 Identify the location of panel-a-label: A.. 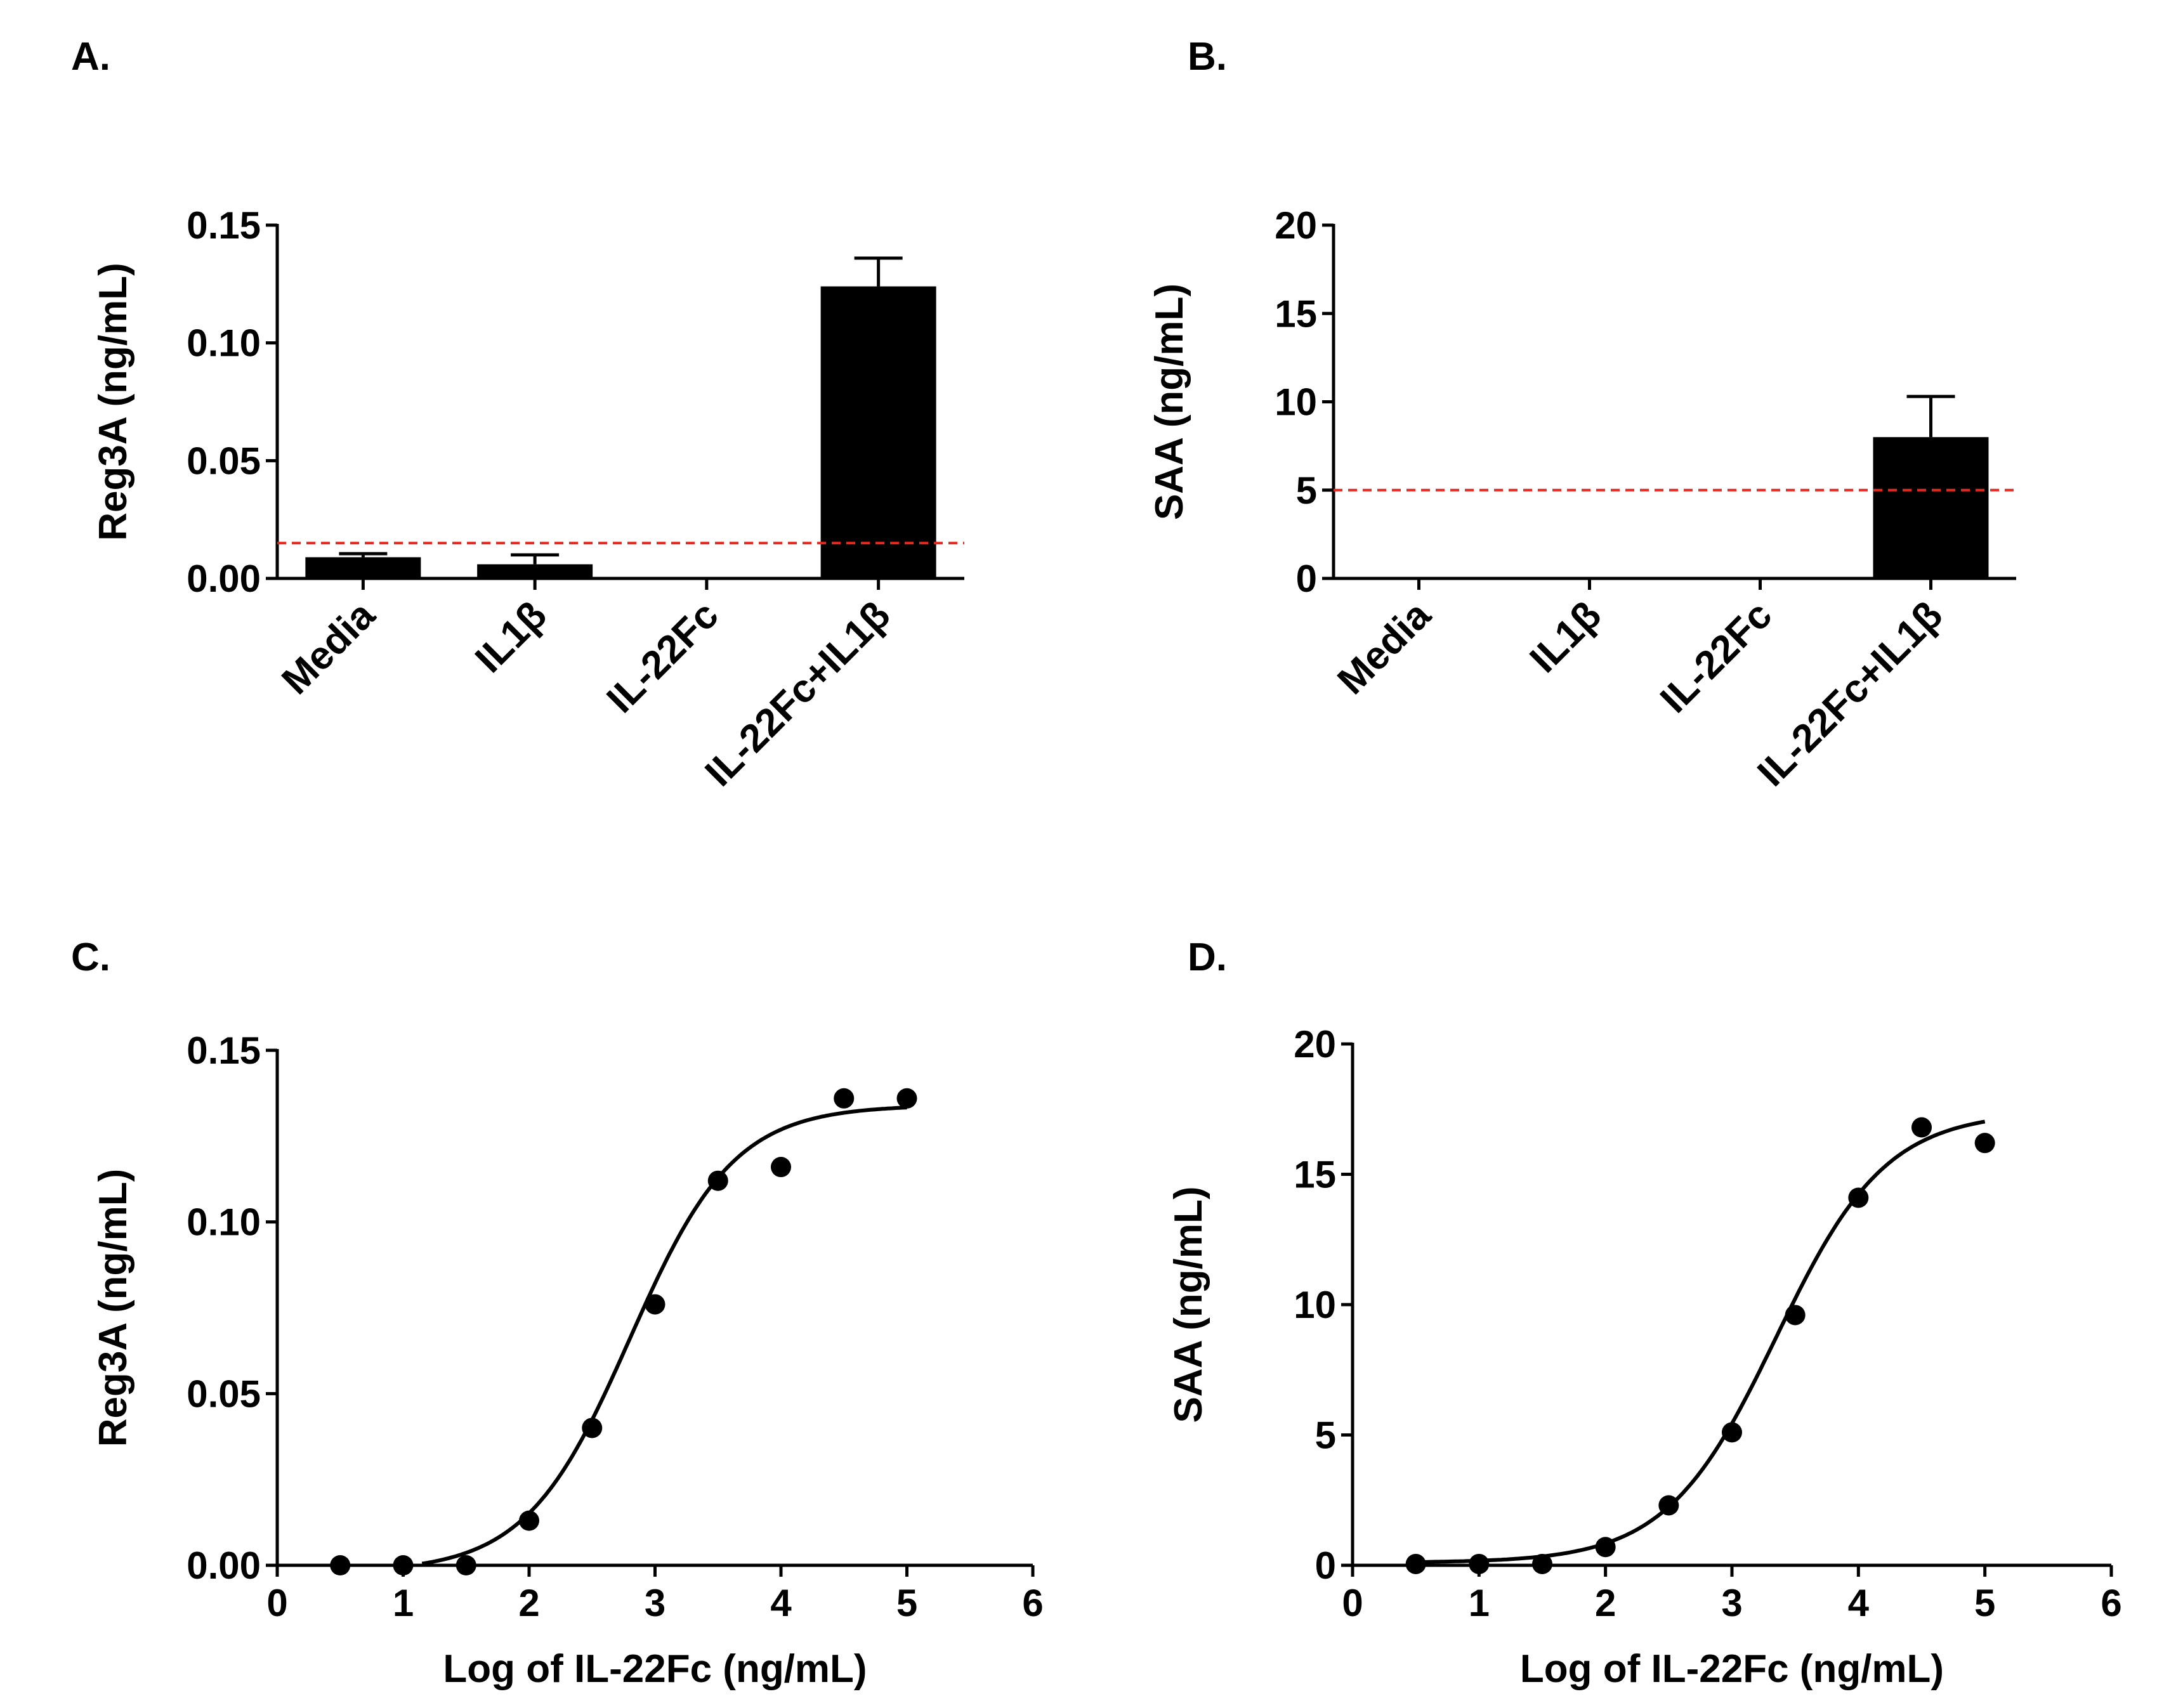
(90, 57).